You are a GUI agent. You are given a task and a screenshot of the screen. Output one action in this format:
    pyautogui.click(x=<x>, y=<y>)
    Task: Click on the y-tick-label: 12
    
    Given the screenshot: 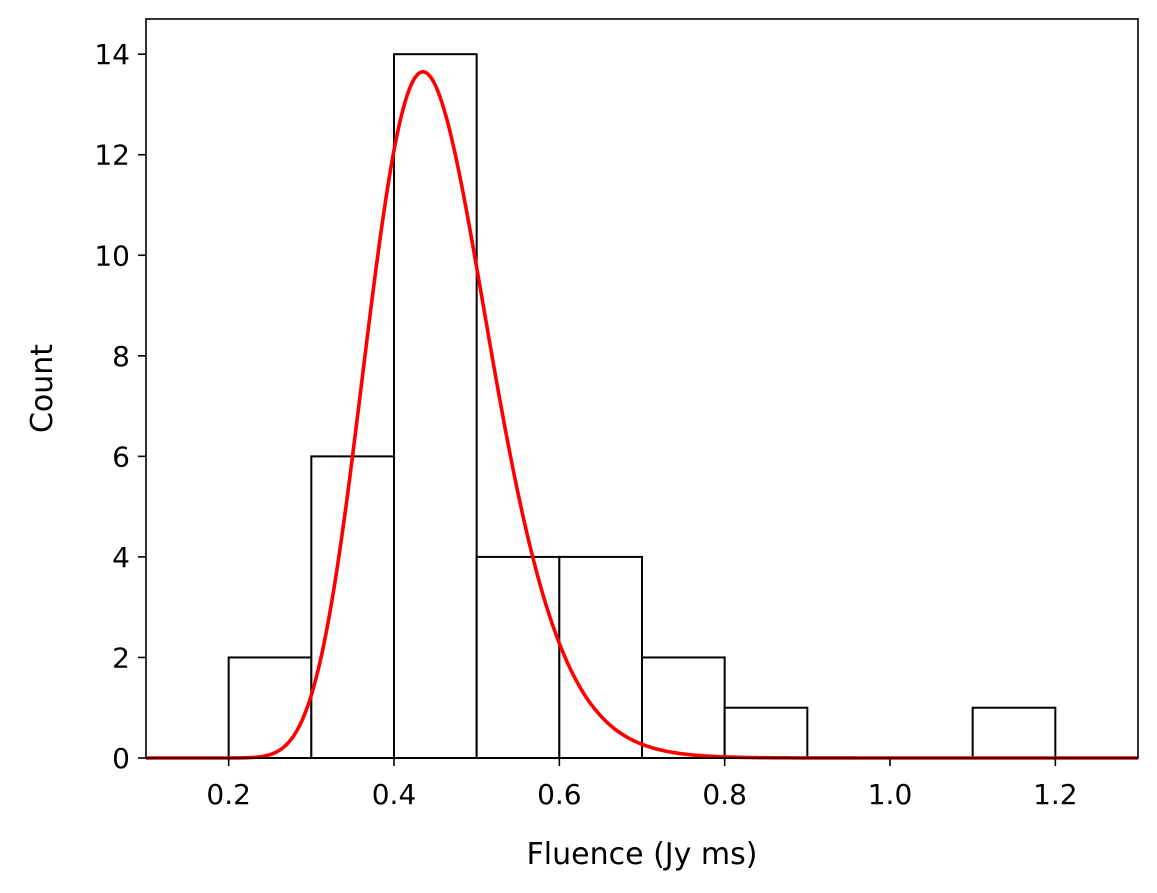 What is the action you would take?
    pyautogui.click(x=112, y=155)
    